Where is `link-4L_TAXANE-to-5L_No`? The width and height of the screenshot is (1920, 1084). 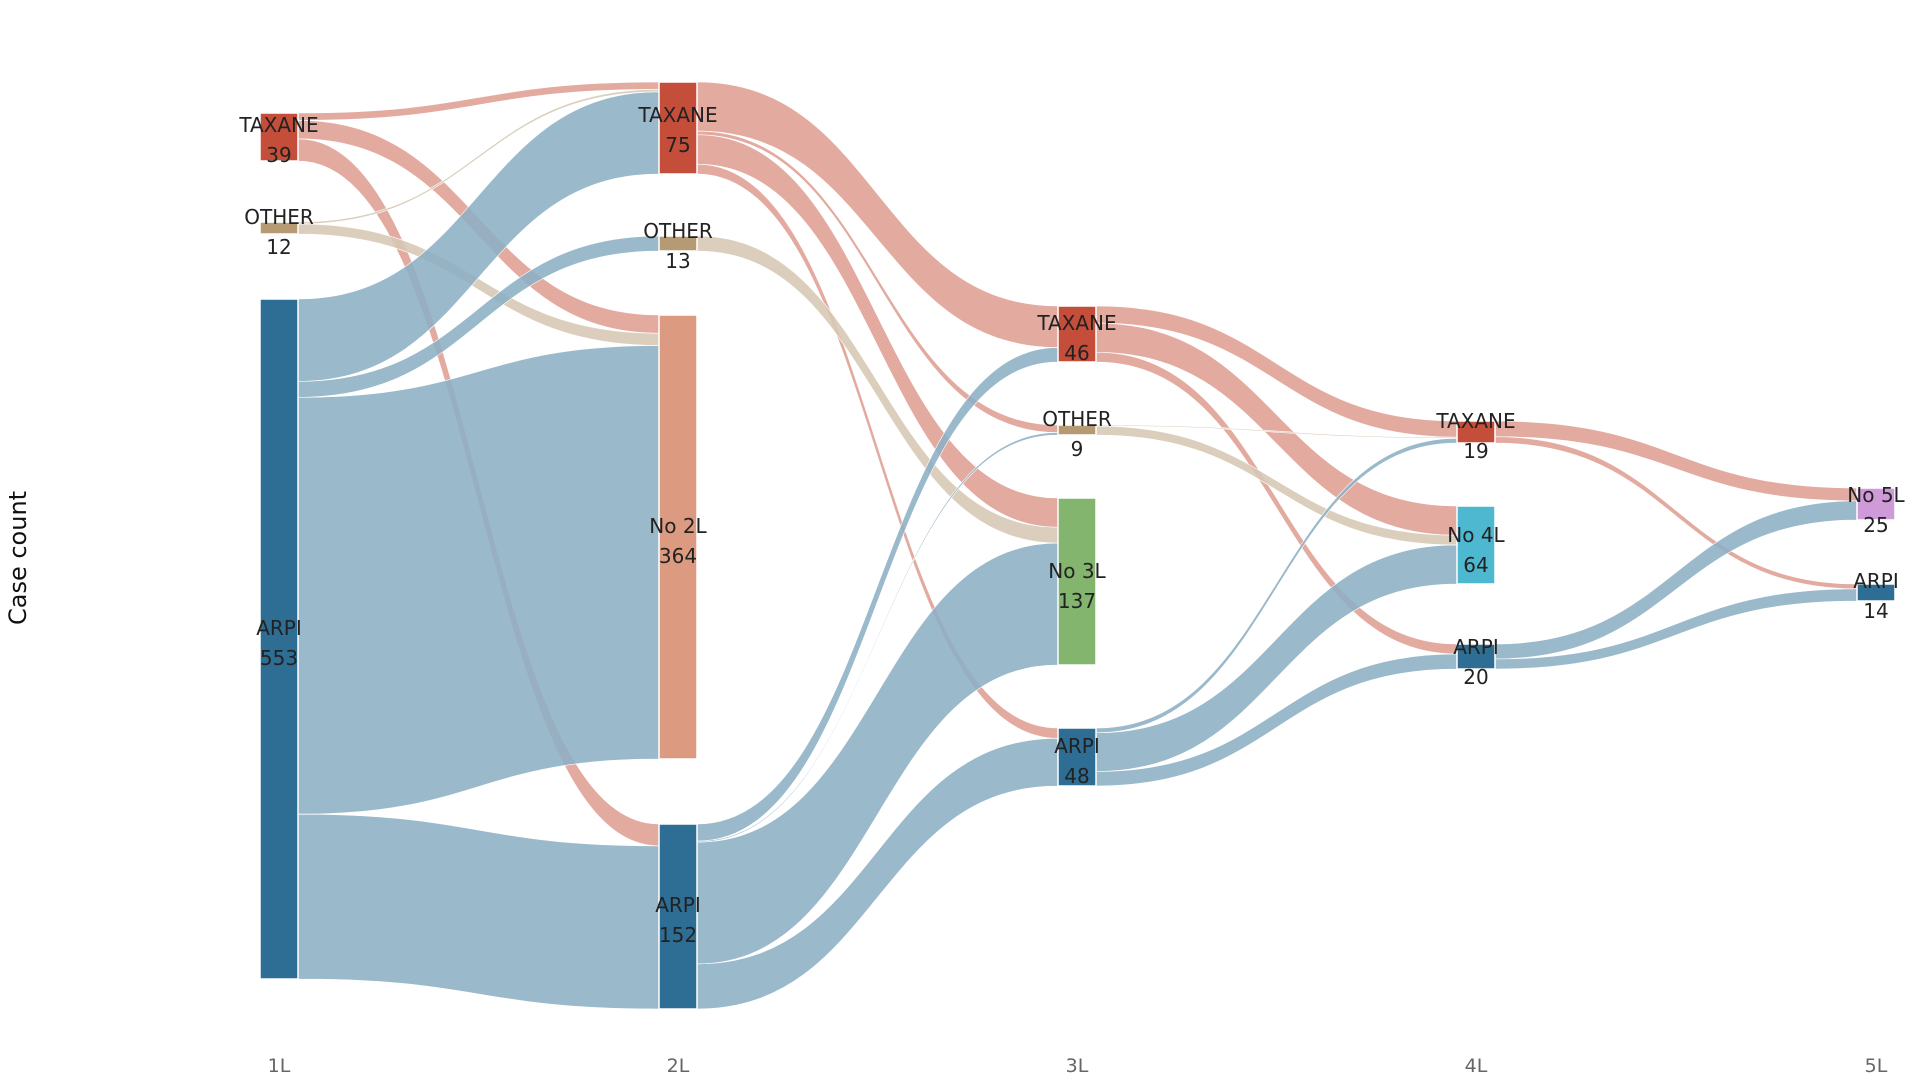 link-4L_TAXANE-to-5L_No is located at coordinates (1676, 461).